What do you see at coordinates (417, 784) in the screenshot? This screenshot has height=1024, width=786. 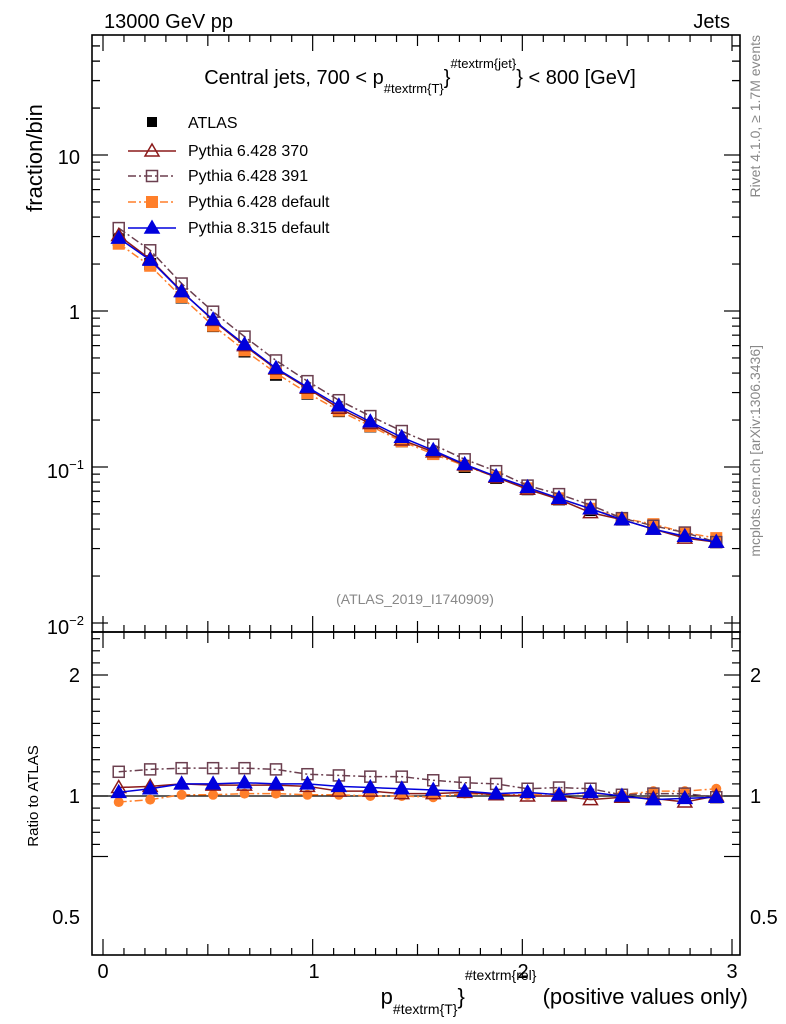 I see `ratio-panel-data` at bounding box center [417, 784].